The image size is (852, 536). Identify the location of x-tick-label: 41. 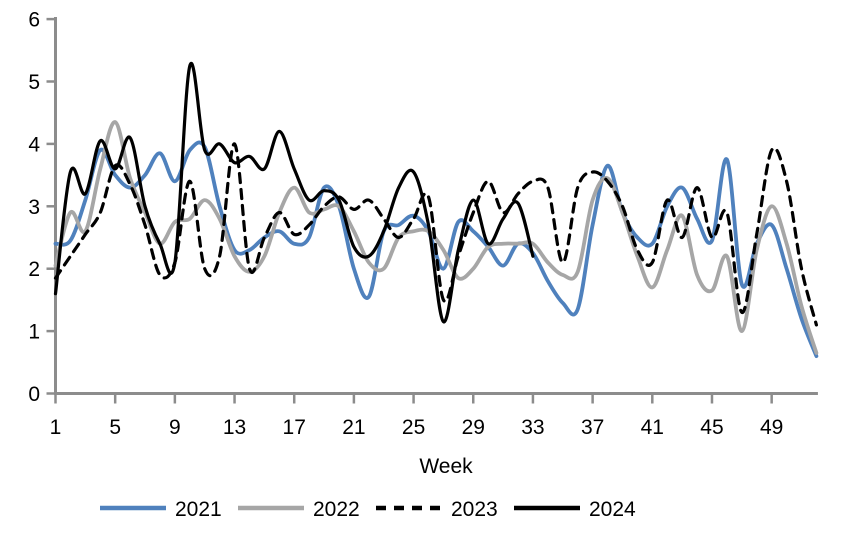
(652, 427).